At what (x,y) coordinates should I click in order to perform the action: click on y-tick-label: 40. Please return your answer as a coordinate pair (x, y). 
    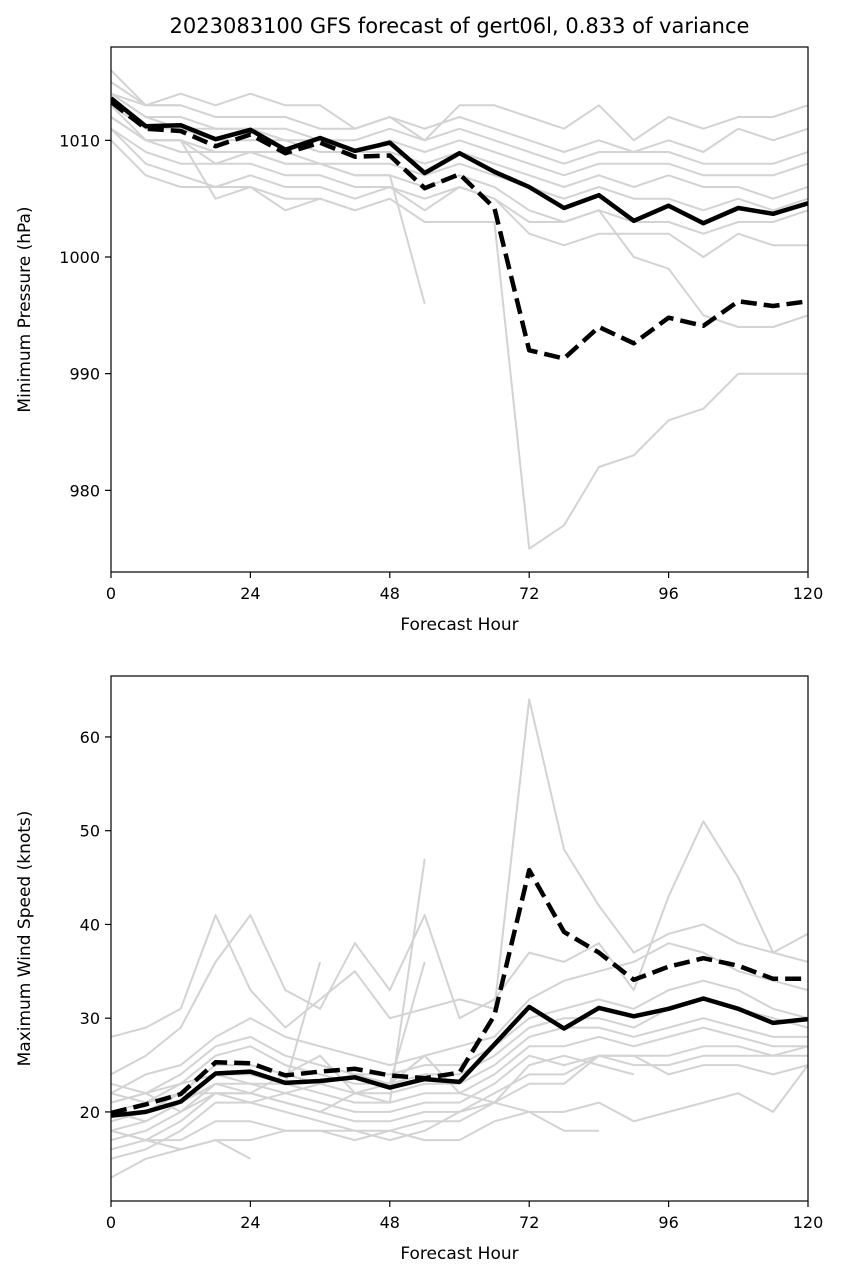
    Looking at the image, I should click on (90, 924).